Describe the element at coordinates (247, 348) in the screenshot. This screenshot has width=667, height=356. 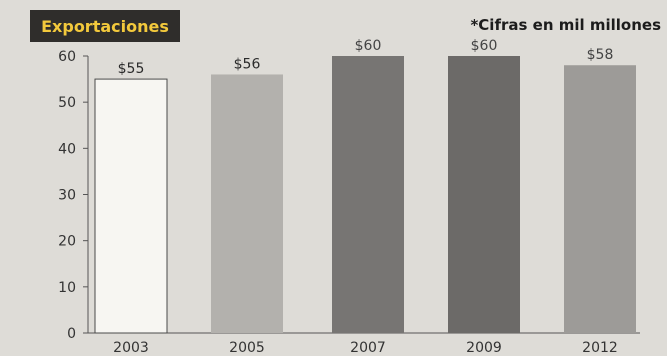
I see `x-tick-label: 2005` at that location.